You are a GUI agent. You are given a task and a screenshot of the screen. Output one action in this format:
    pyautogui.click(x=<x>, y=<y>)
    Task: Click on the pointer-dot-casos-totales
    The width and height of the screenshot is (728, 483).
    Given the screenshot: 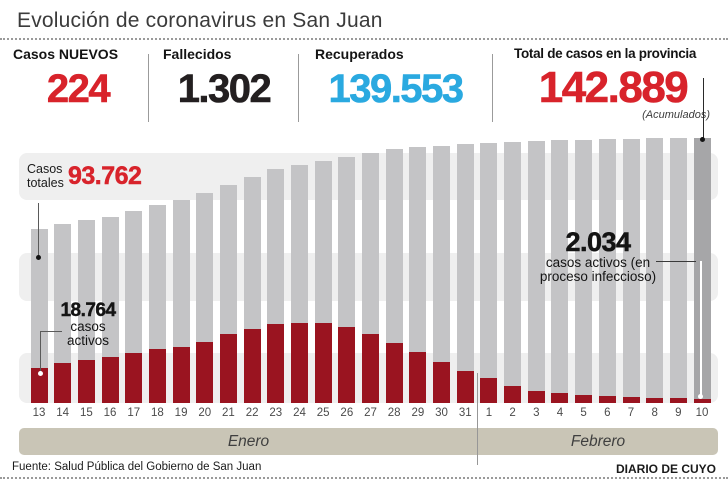 What is the action you would take?
    pyautogui.click(x=38, y=257)
    